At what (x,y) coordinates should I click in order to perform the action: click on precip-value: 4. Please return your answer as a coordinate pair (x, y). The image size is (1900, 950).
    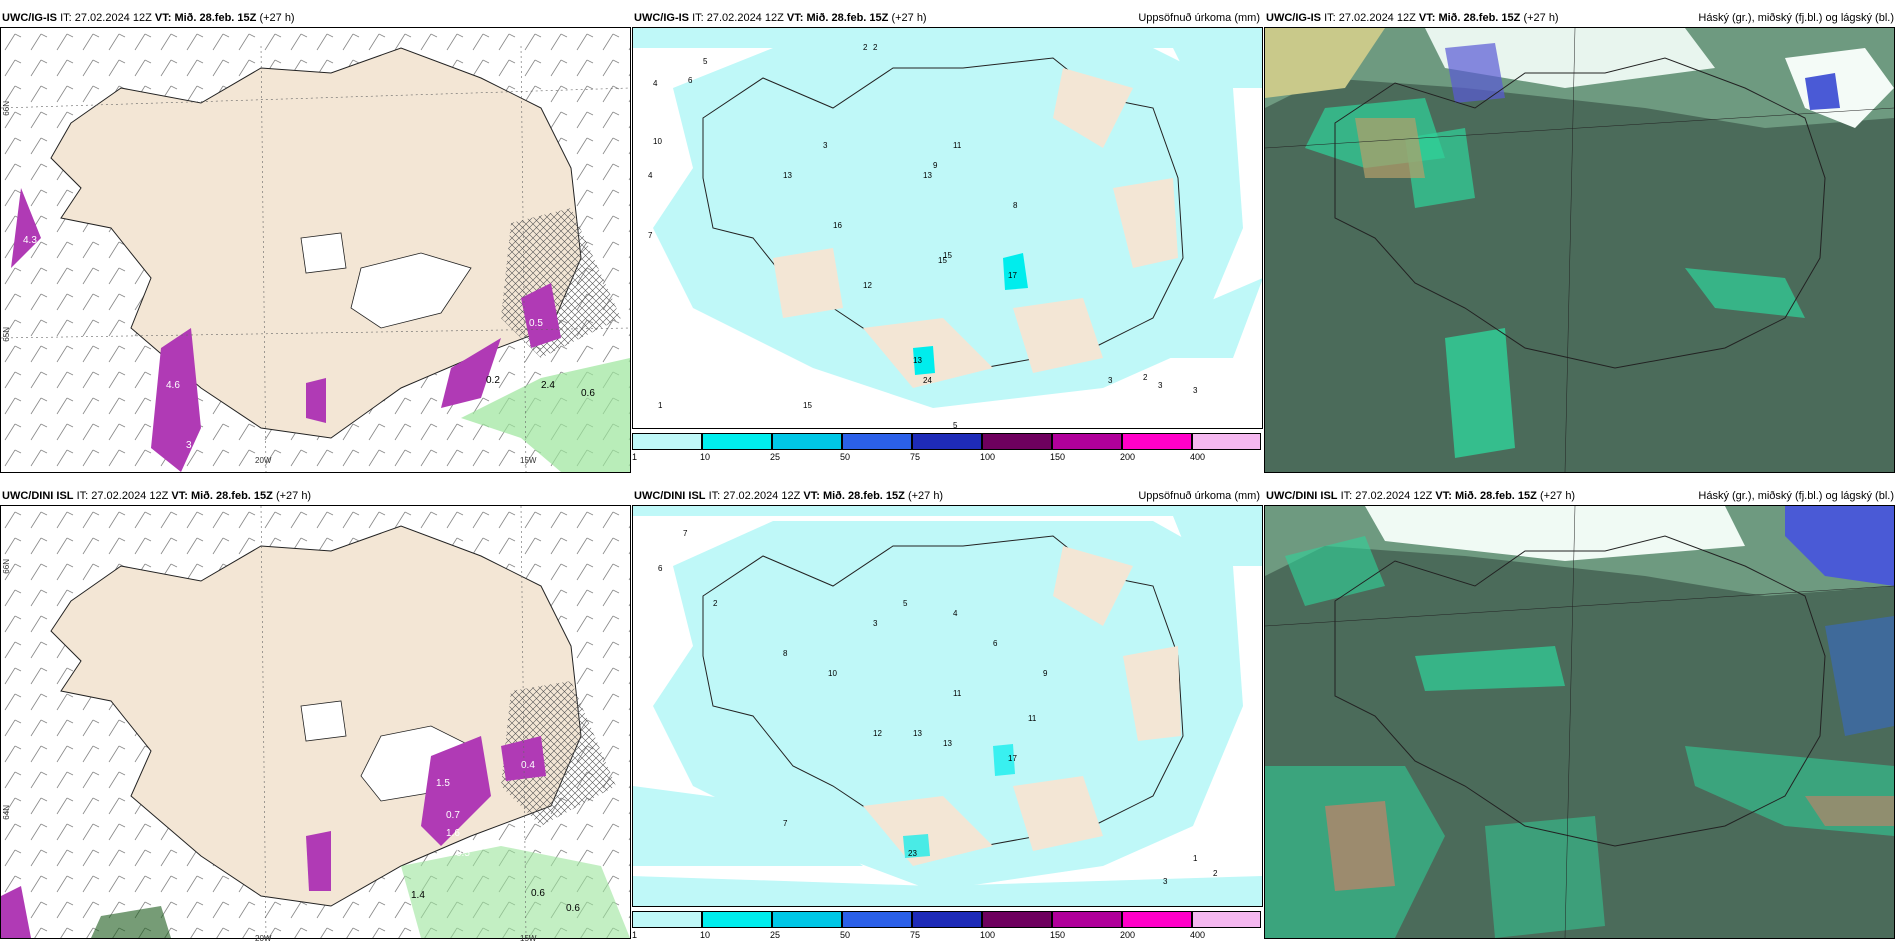
    Looking at the image, I should click on (955, 613).